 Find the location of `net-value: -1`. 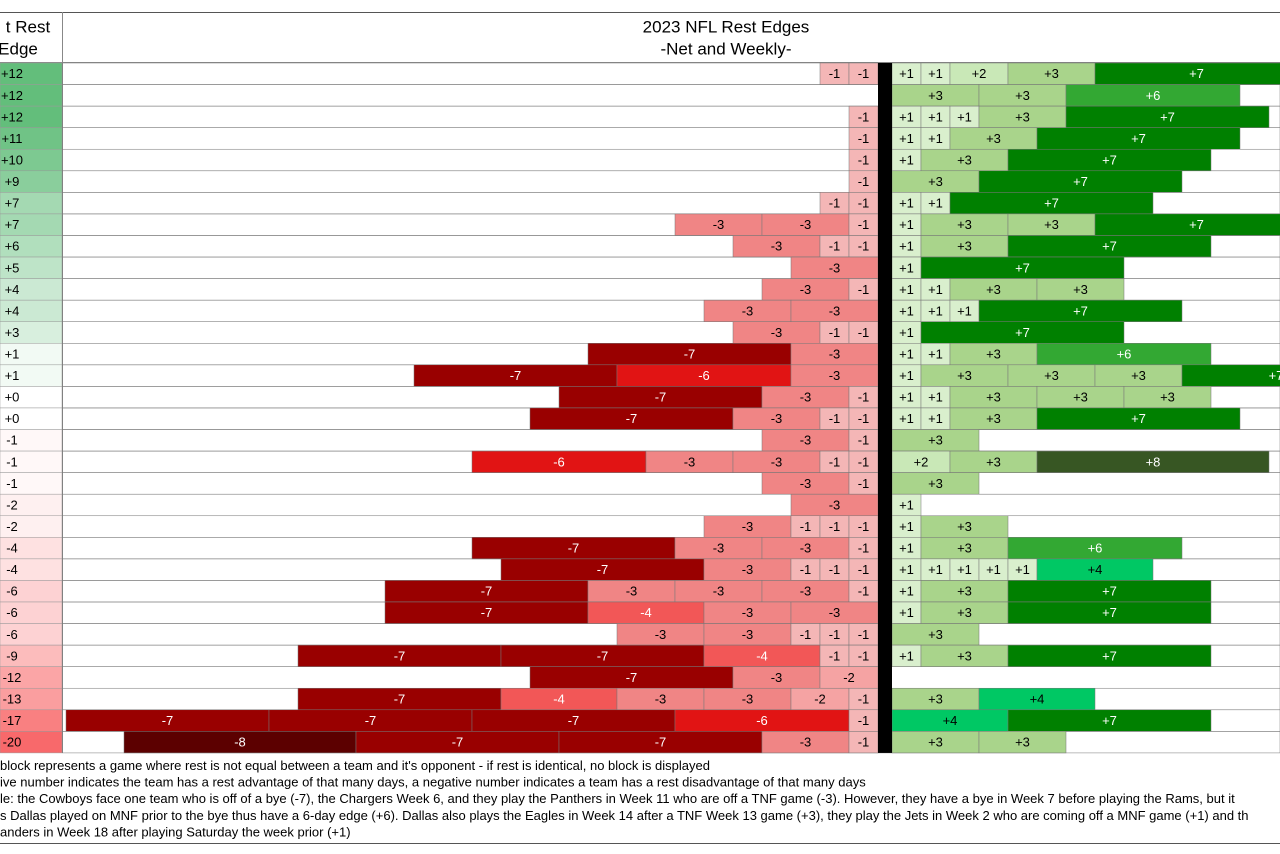

net-value: -1 is located at coordinates (12, 461).